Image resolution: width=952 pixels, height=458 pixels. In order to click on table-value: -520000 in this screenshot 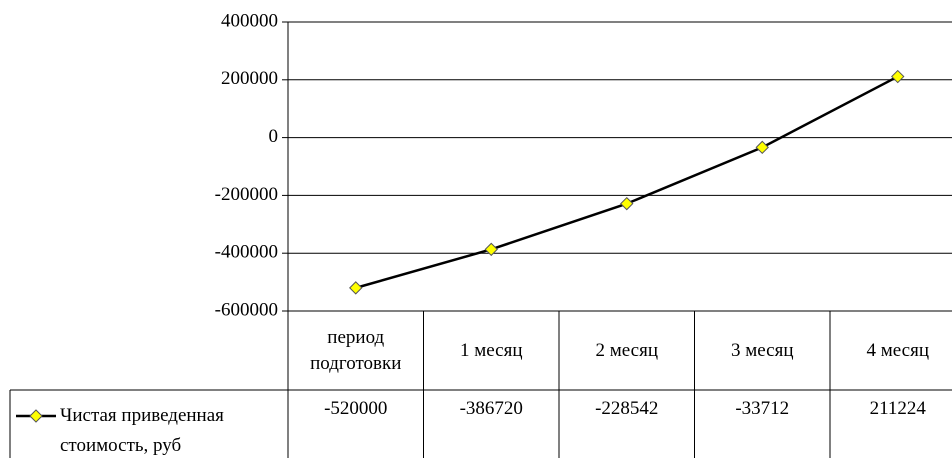, I will do `click(356, 408)`.